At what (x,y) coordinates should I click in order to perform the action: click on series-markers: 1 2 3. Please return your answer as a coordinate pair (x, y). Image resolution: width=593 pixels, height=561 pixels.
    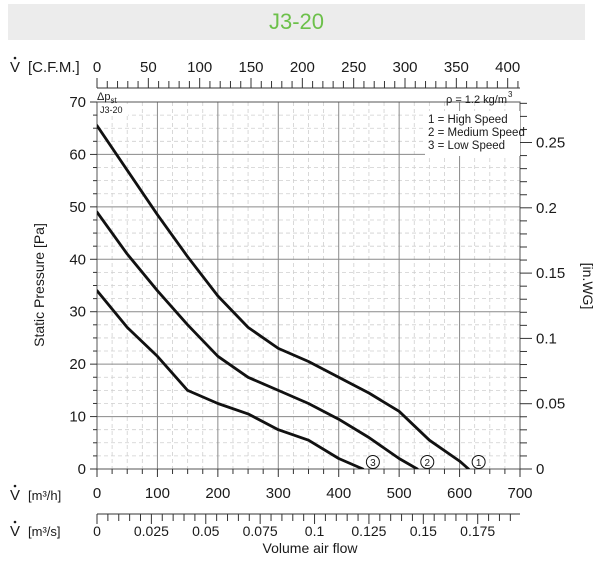
    Looking at the image, I should click on (425, 462).